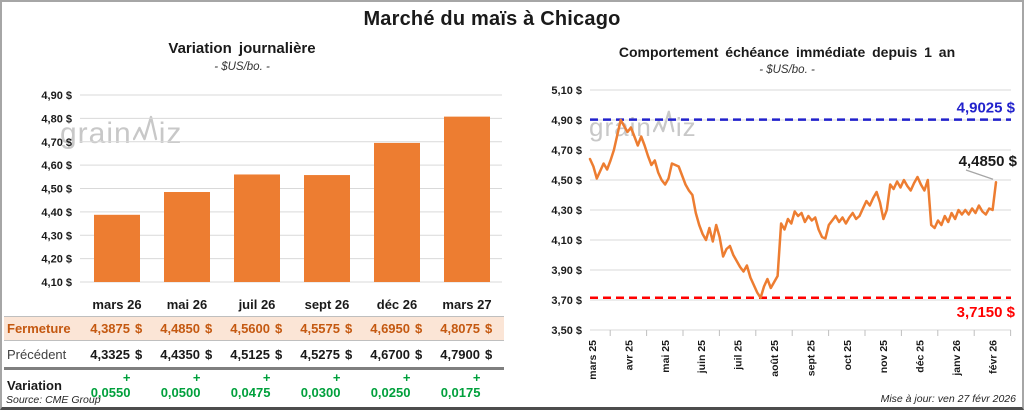  Describe the element at coordinates (320, 328) in the screenshot. I see `cell-value: 4,5575` at that location.